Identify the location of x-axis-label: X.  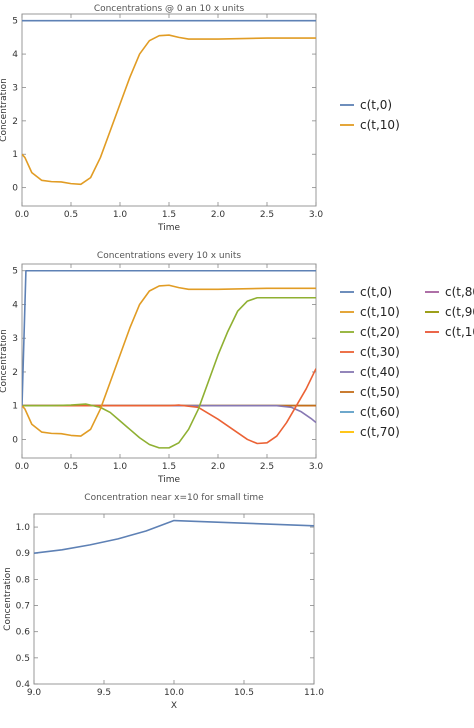
(174, 706).